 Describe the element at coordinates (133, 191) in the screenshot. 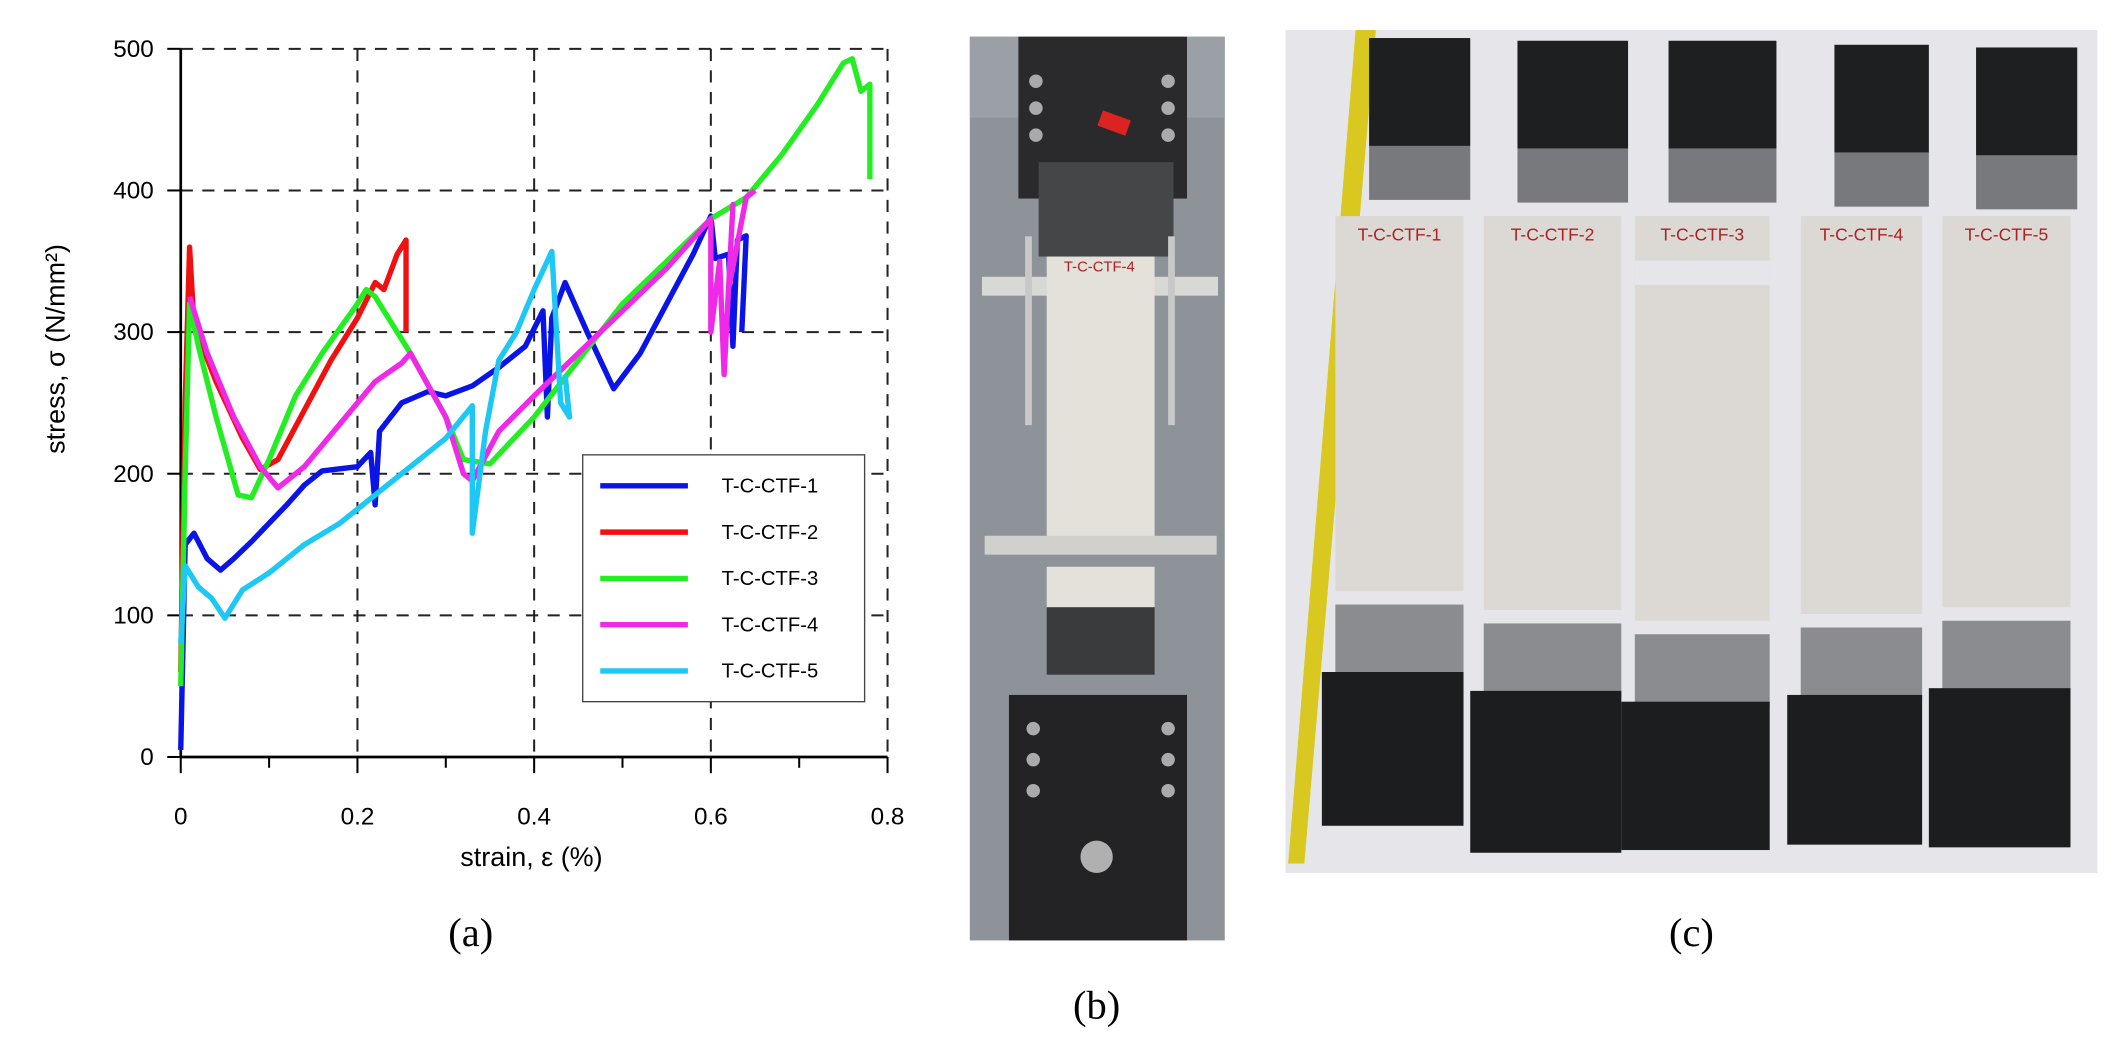

I see `y-tick-label: 400` at that location.